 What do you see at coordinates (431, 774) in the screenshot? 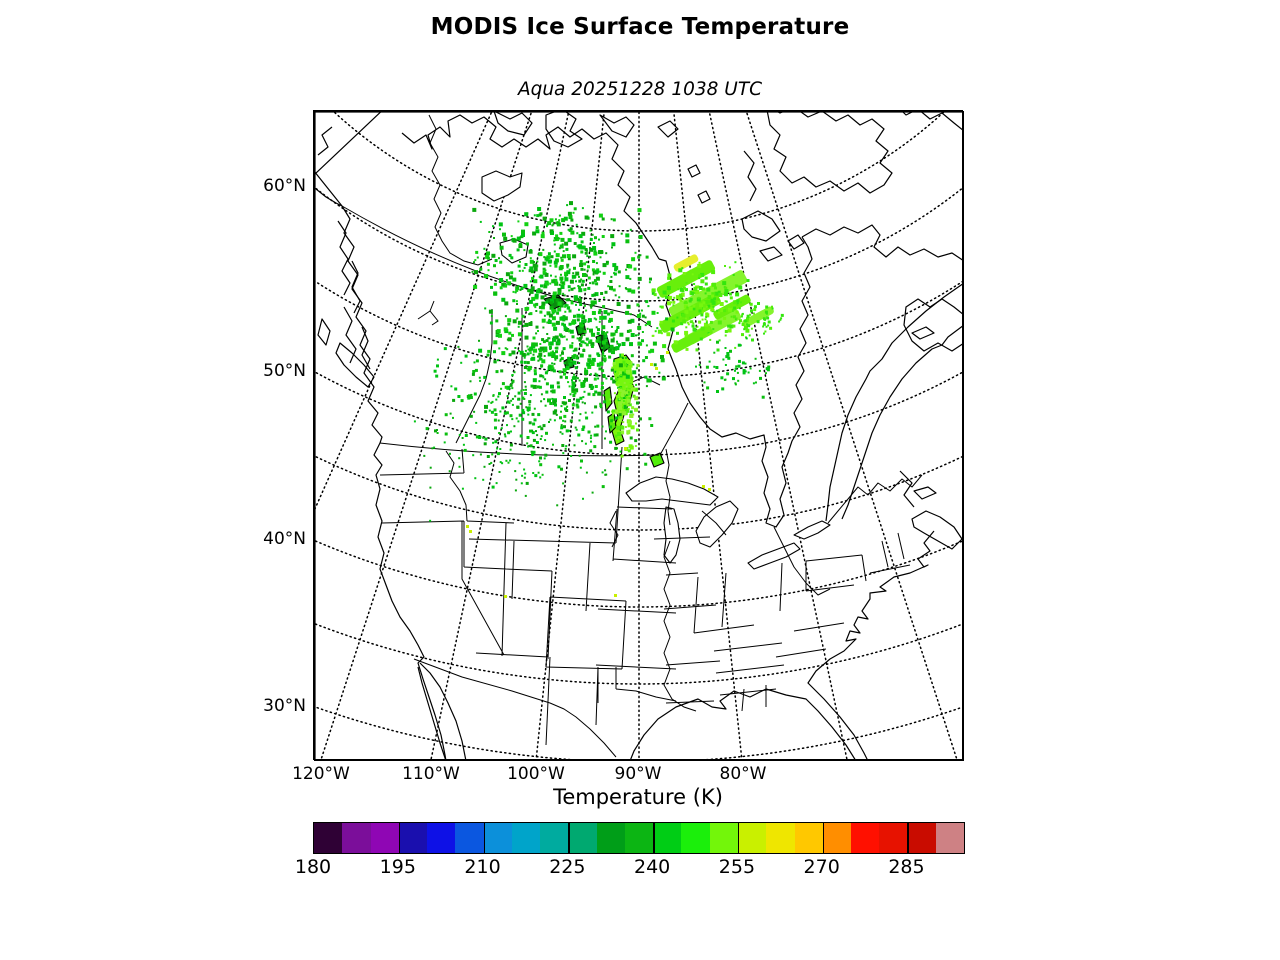
I see `lon-tick-label: 110°W` at bounding box center [431, 774].